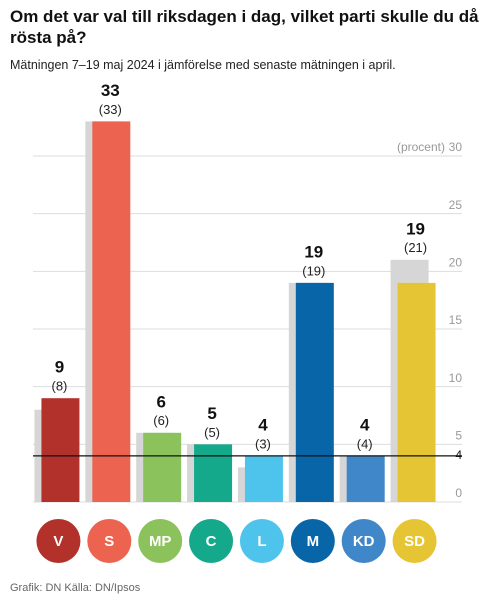  What do you see at coordinates (110, 90) in the screenshot?
I see `value-label: 33` at bounding box center [110, 90].